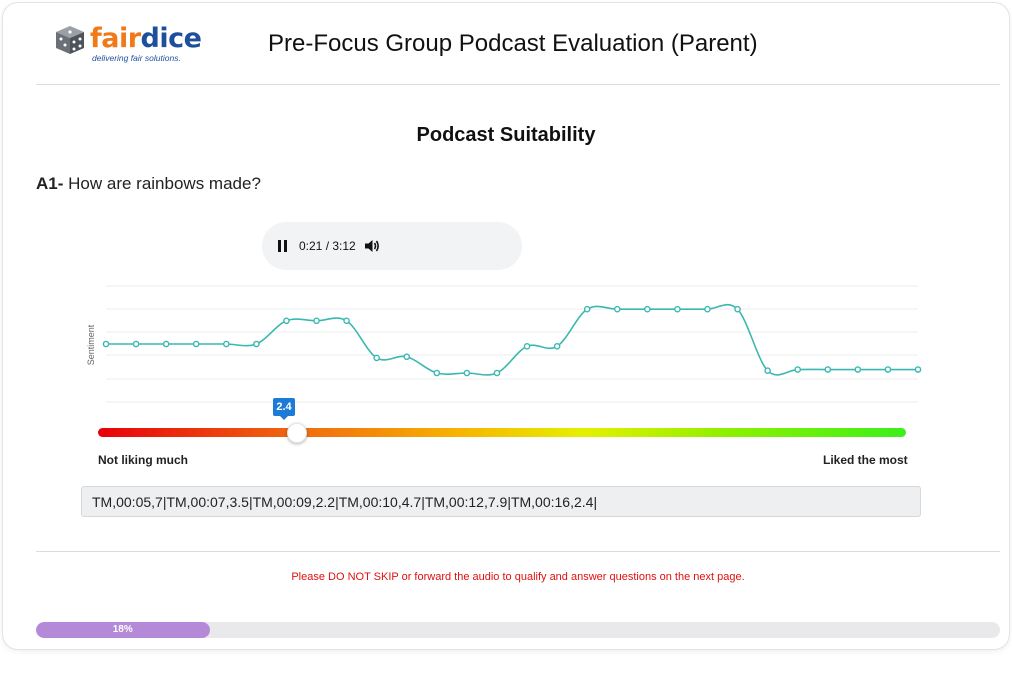 The height and width of the screenshot is (673, 1012). I want to click on volume-icon, so click(372, 246).